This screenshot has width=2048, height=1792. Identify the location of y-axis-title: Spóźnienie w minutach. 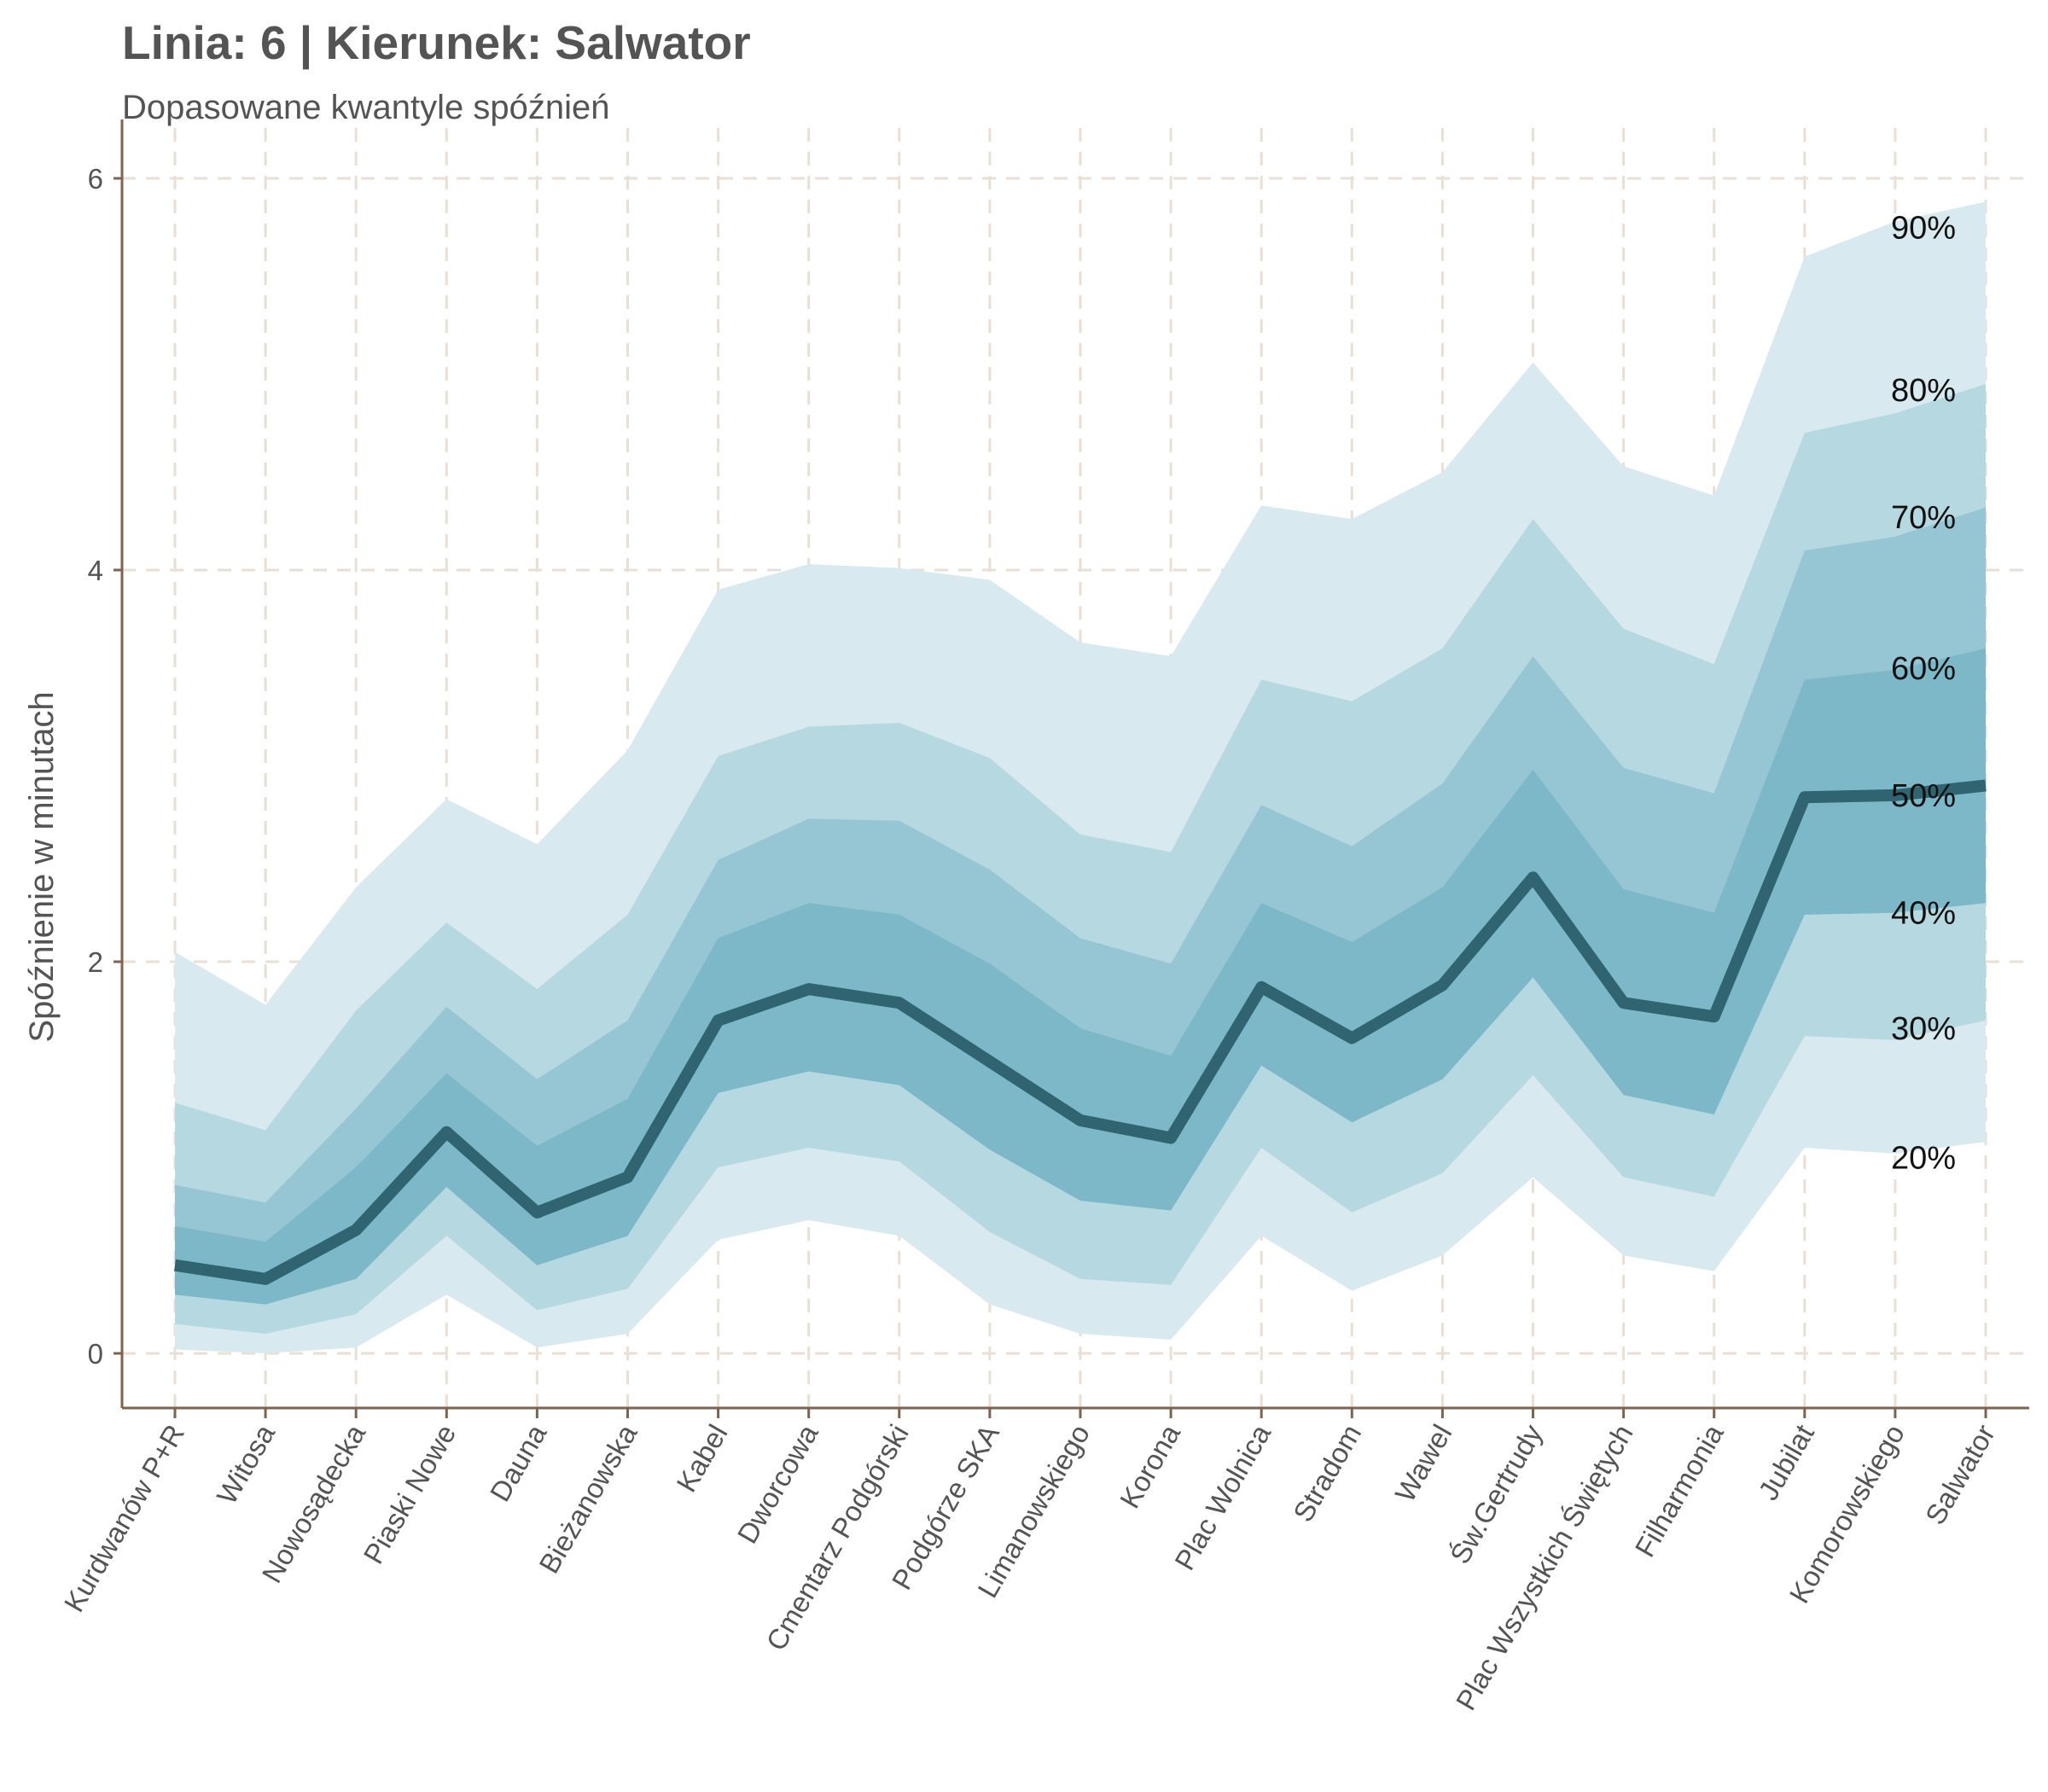
(42, 866).